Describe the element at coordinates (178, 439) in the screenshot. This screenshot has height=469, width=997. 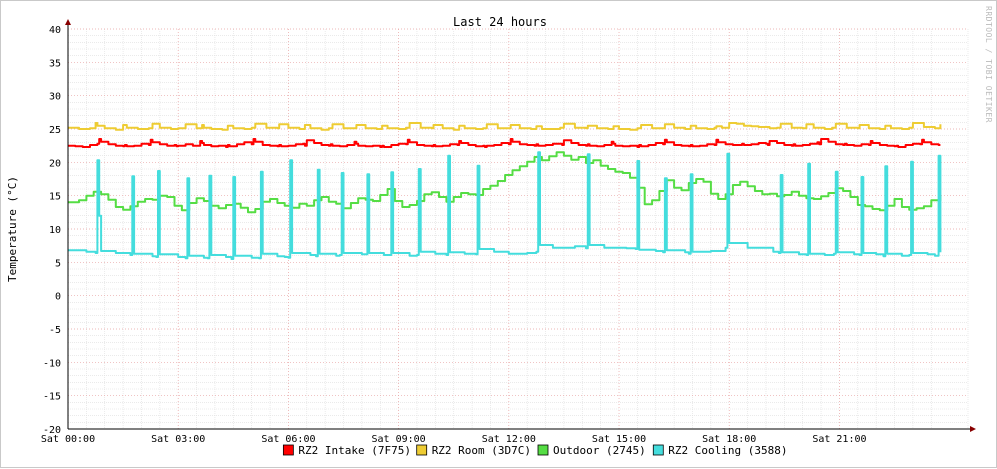
I see `x-tick-label: Sat 03:00` at that location.